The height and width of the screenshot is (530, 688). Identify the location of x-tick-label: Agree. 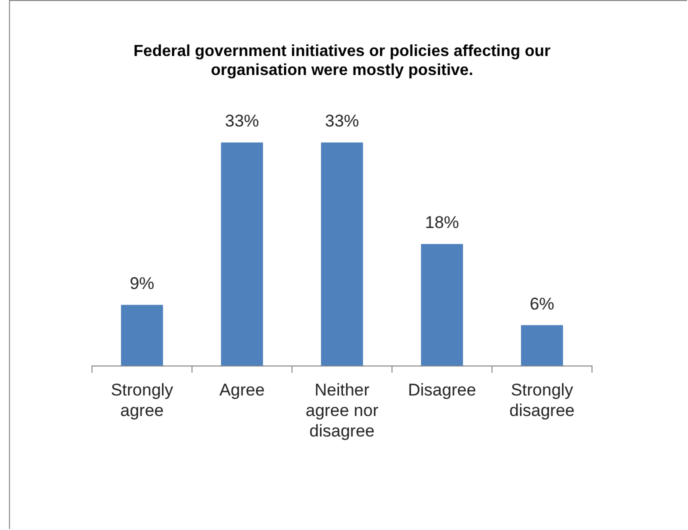
(242, 390).